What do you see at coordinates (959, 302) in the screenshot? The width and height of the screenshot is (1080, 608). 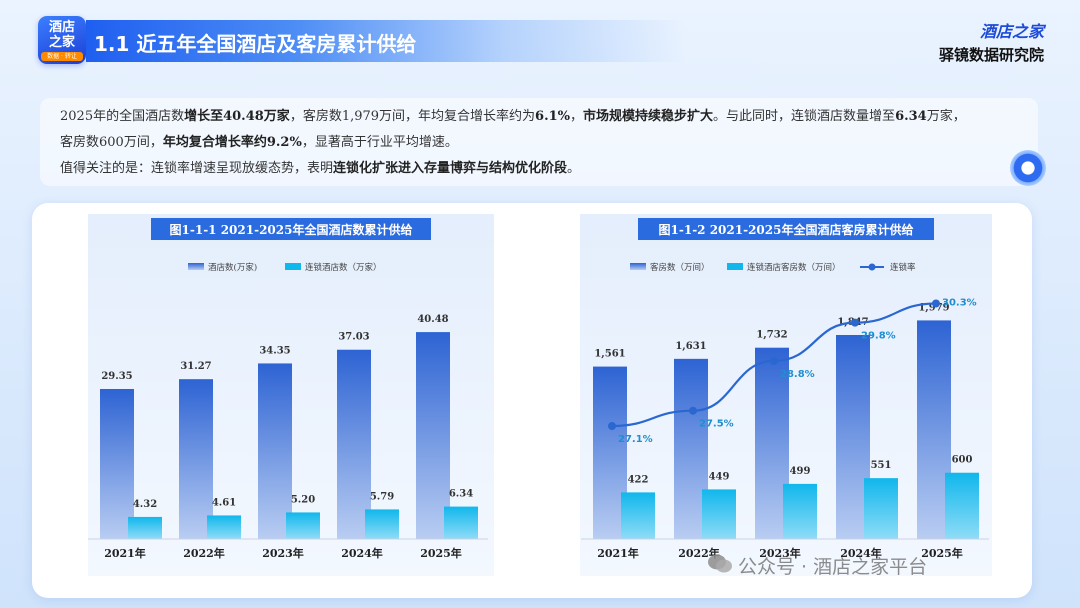 I see `rate-label: 30.3%` at bounding box center [959, 302].